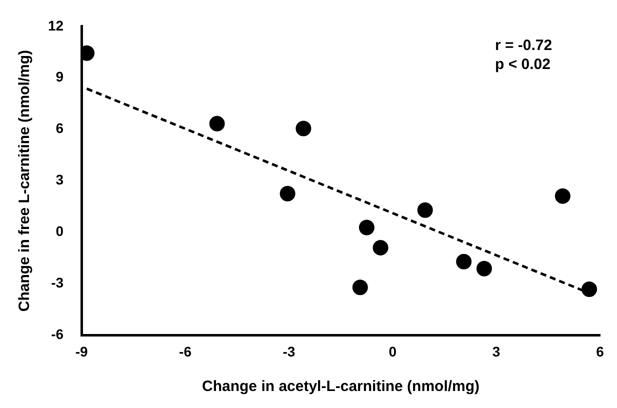 The height and width of the screenshot is (408, 617). I want to click on annotation: r = -0.72, so click(523, 45).